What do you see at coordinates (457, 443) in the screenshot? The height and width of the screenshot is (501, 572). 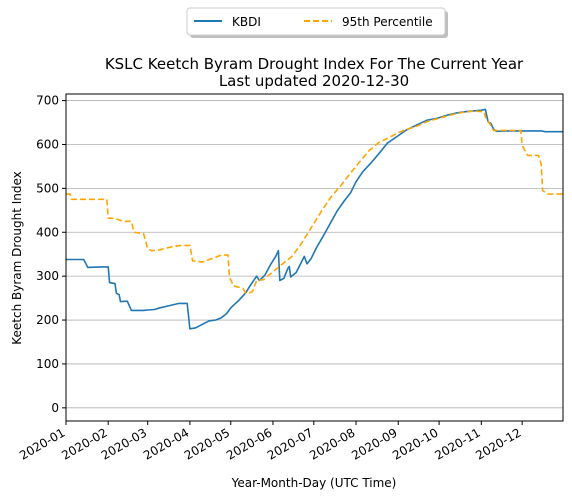 I see `x-tick-label: 2020-11` at bounding box center [457, 443].